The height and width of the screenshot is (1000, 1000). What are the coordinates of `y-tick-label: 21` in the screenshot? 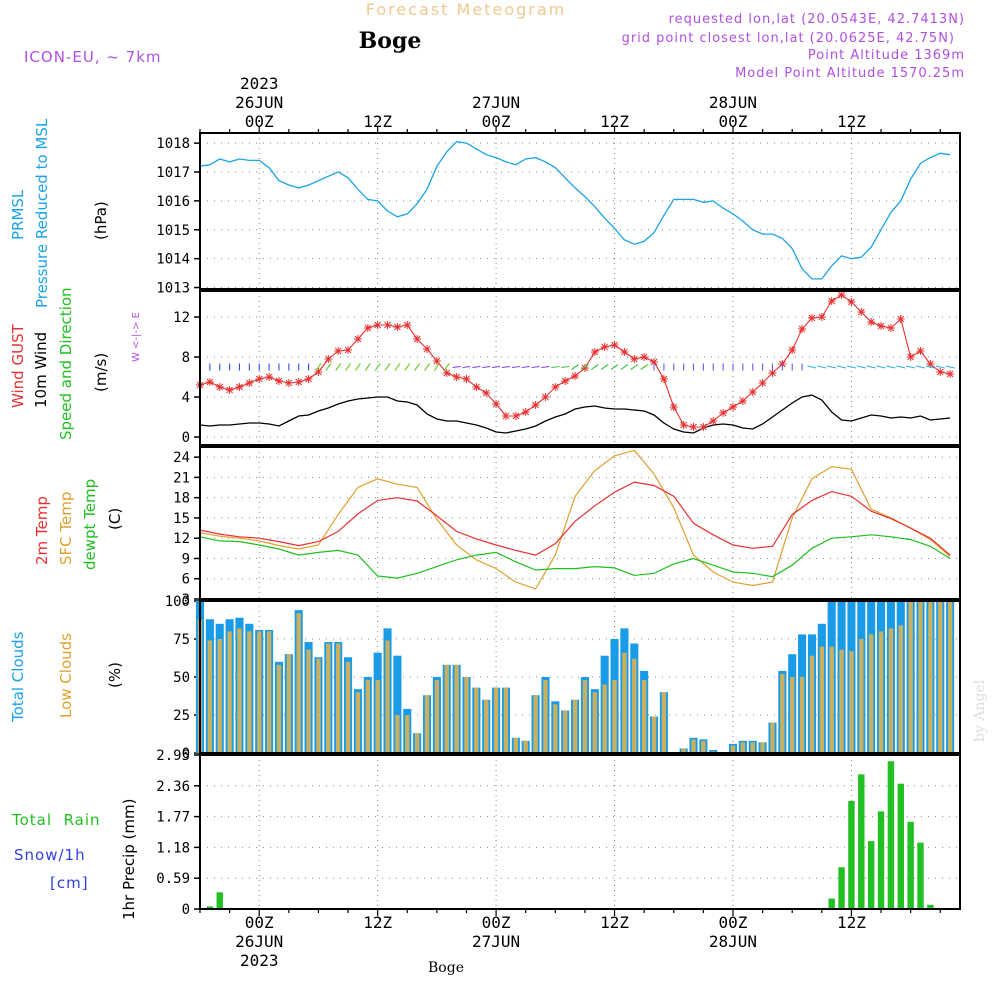 It's located at (181, 478).